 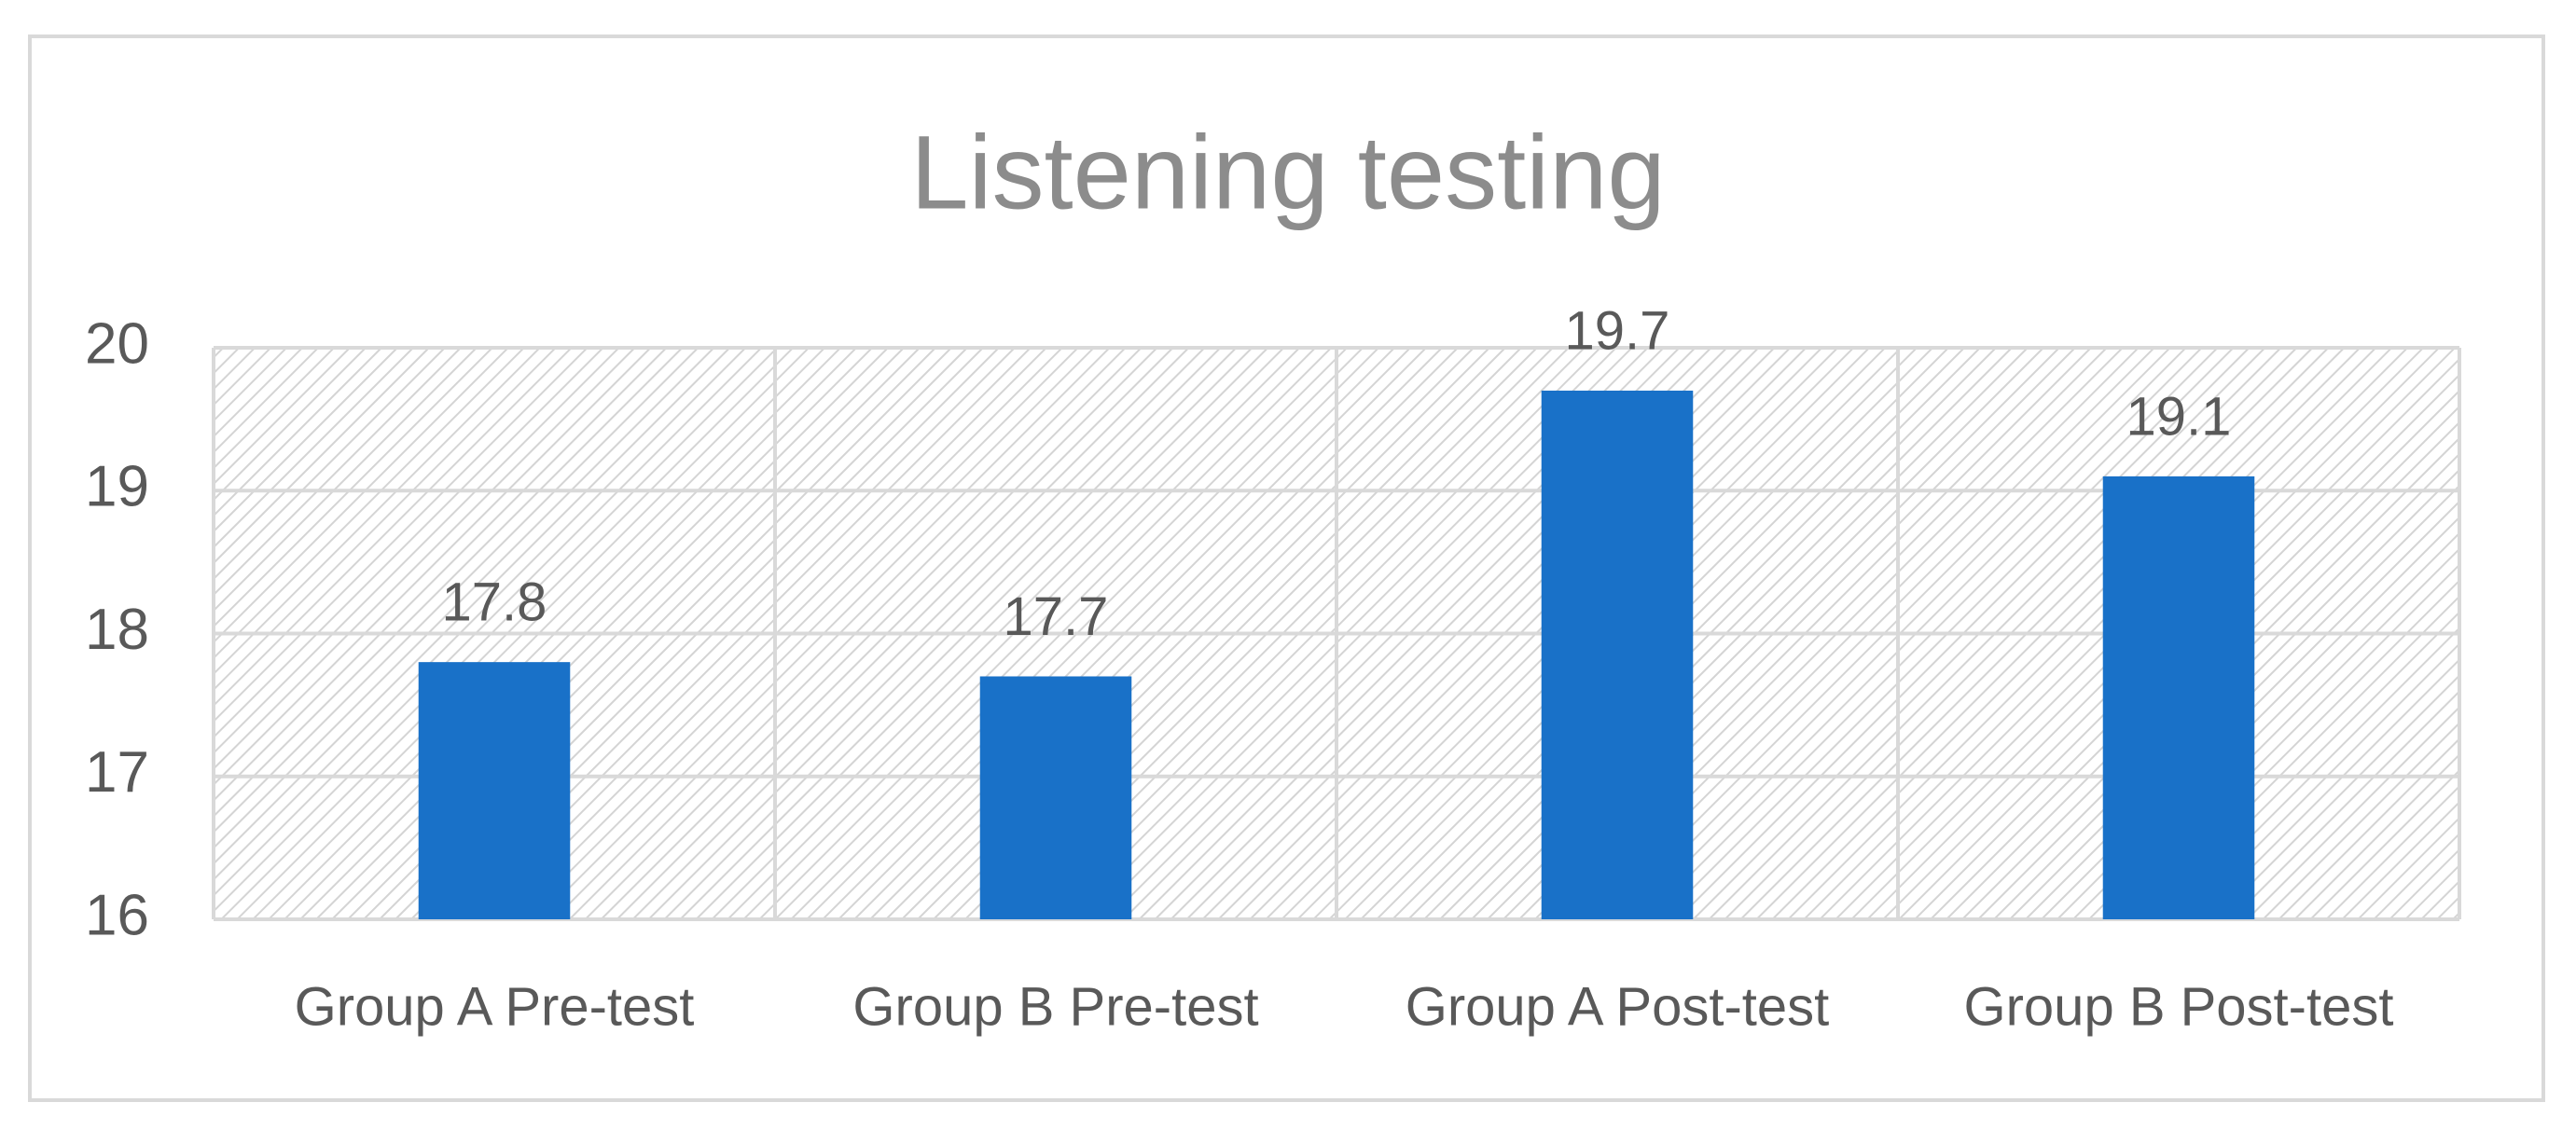 I want to click on data-label: 17.7, so click(x=1056, y=617).